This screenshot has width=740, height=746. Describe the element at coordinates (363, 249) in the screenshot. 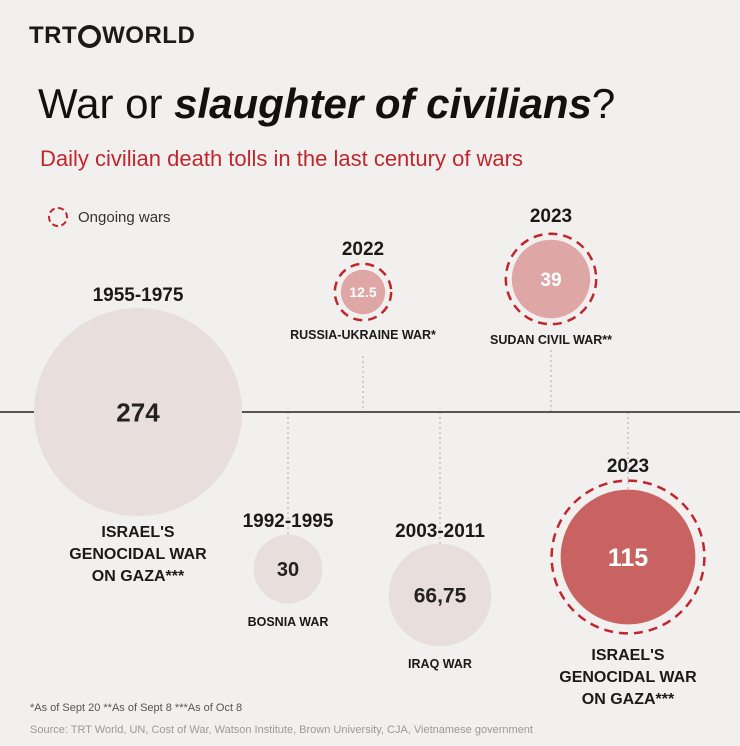

I see `period-label: 2022` at that location.